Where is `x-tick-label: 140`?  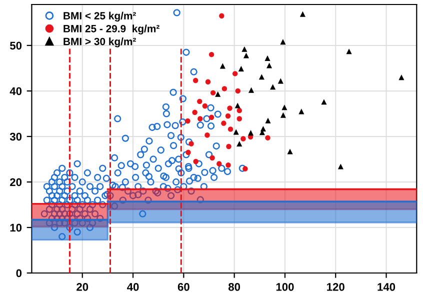 x-tick-label: 140 is located at coordinates (387, 287).